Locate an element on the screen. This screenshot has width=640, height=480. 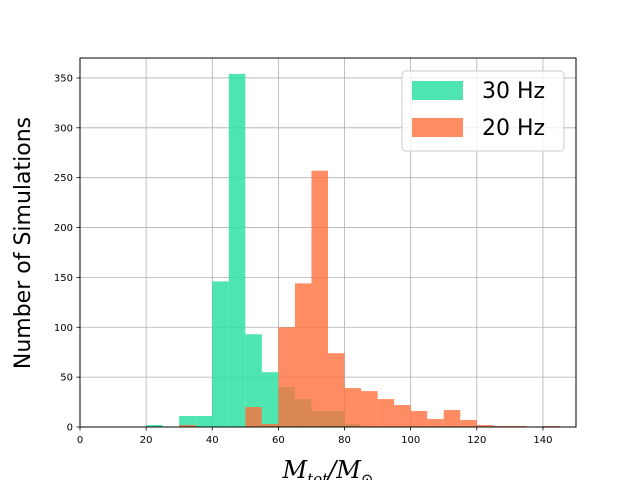
y-tick-label: 0 is located at coordinates (70, 428).